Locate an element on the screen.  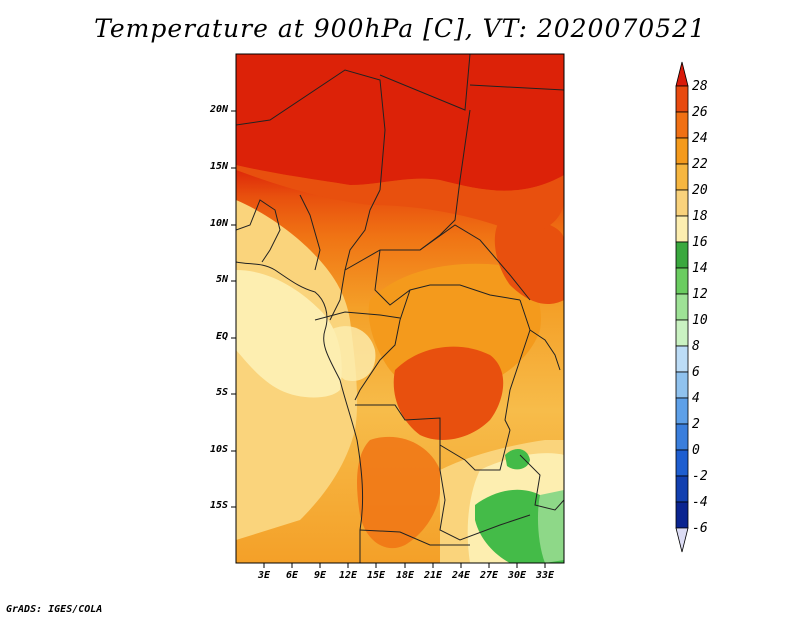
colorbar is located at coordinates (682, 307).